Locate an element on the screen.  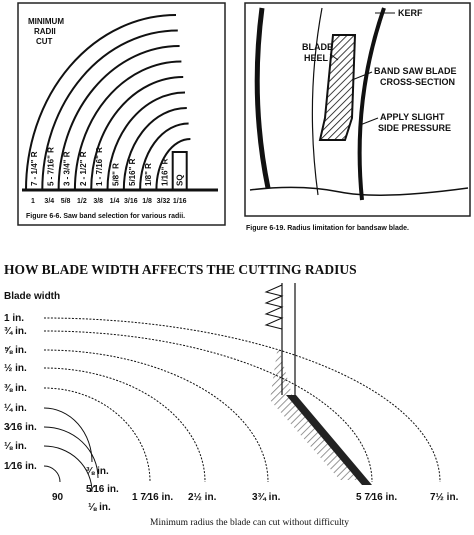
square-cut is located at coordinates (179, 171).